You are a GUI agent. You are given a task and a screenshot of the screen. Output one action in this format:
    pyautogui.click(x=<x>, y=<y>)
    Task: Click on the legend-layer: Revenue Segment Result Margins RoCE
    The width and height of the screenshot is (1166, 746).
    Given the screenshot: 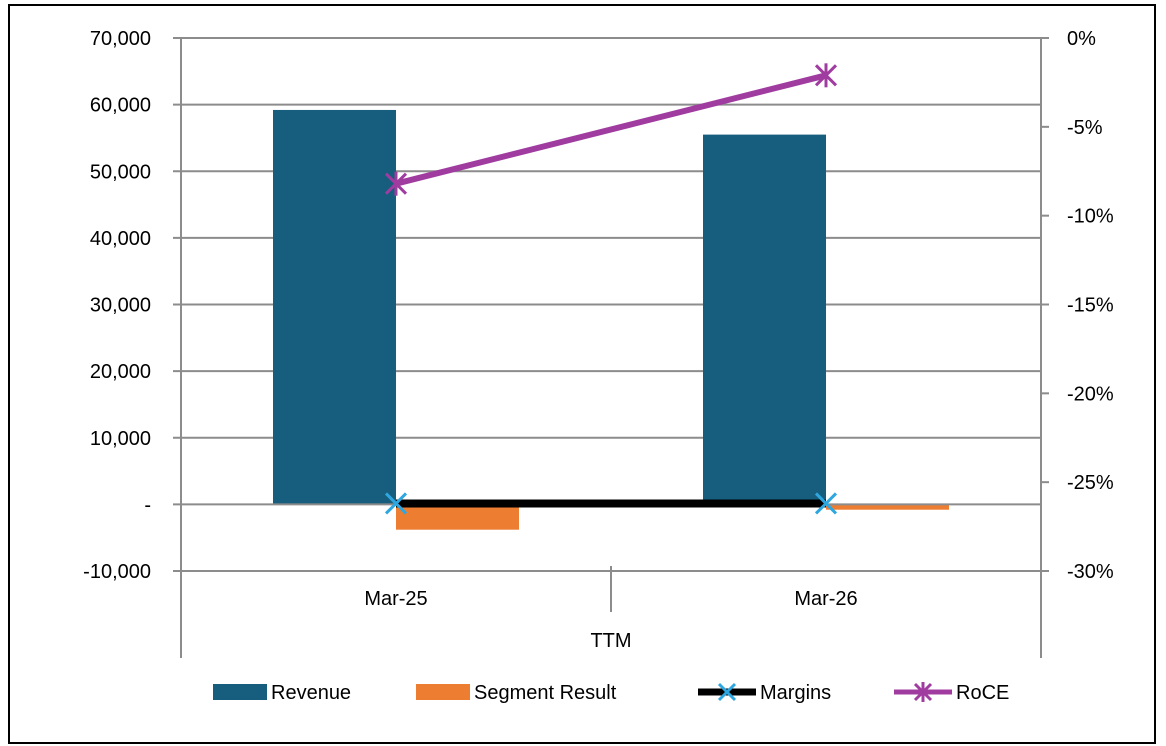 What is the action you would take?
    pyautogui.click(x=611, y=693)
    